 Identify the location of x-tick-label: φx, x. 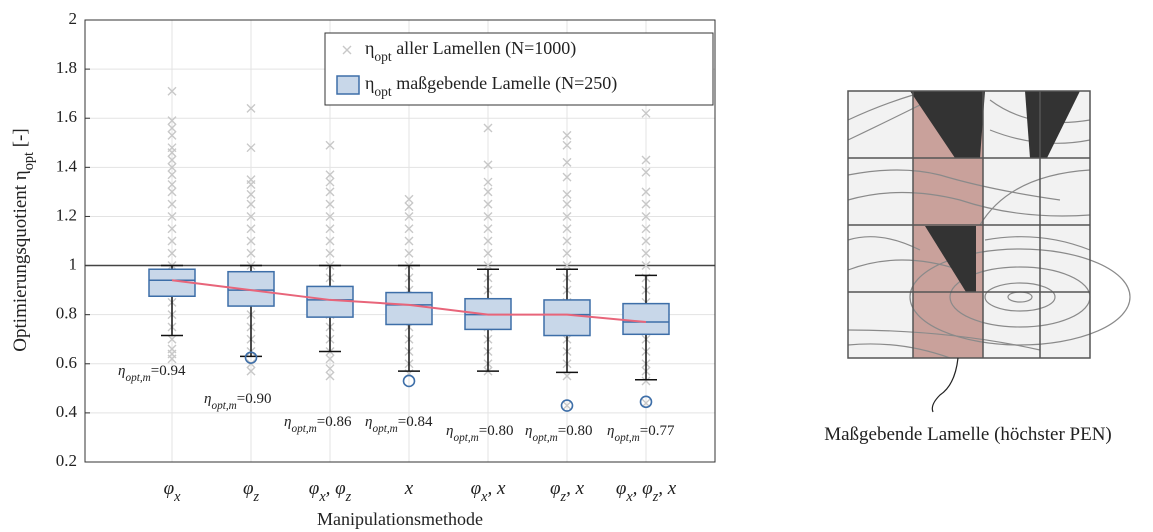
(488, 491).